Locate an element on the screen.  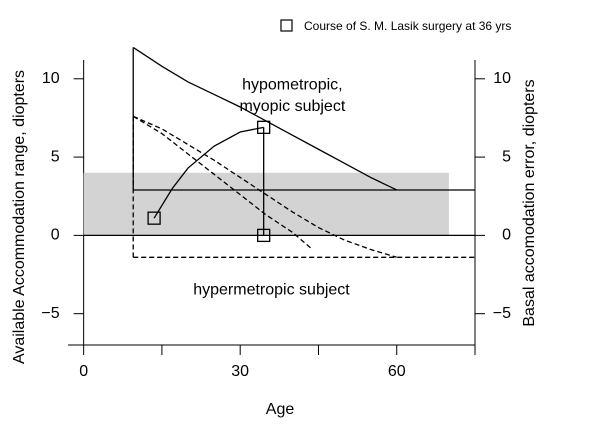
x-tick-label: 0 is located at coordinates (83, 371).